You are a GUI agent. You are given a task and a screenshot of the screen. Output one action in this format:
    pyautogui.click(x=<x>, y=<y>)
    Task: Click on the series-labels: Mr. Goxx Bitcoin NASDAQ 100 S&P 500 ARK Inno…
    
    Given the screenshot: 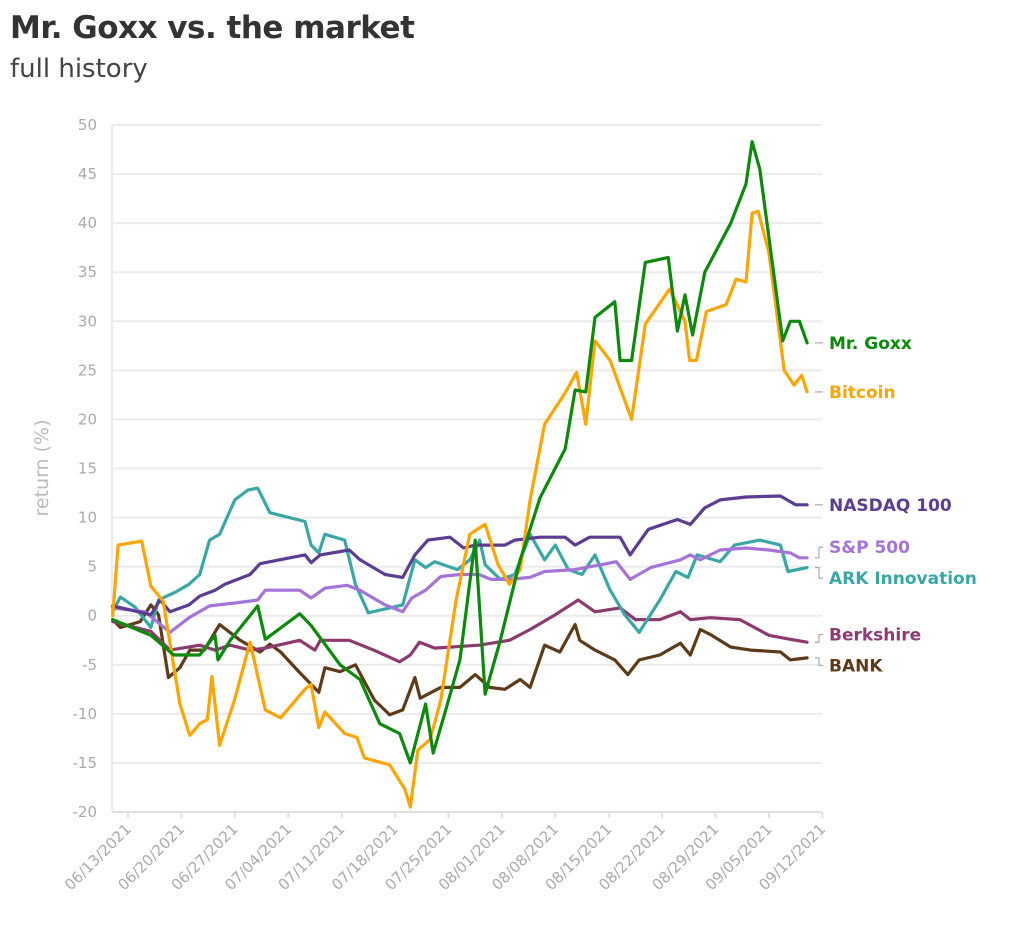 What is the action you would take?
    pyautogui.click(x=896, y=505)
    